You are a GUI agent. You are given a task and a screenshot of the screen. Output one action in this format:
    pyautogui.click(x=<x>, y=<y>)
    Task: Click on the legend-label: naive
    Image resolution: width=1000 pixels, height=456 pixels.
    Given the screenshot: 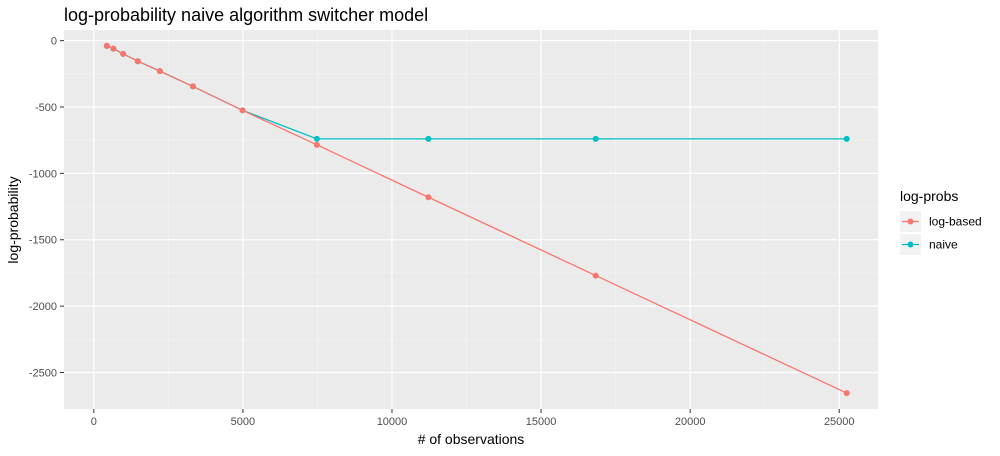 What is the action you would take?
    pyautogui.click(x=943, y=245)
    